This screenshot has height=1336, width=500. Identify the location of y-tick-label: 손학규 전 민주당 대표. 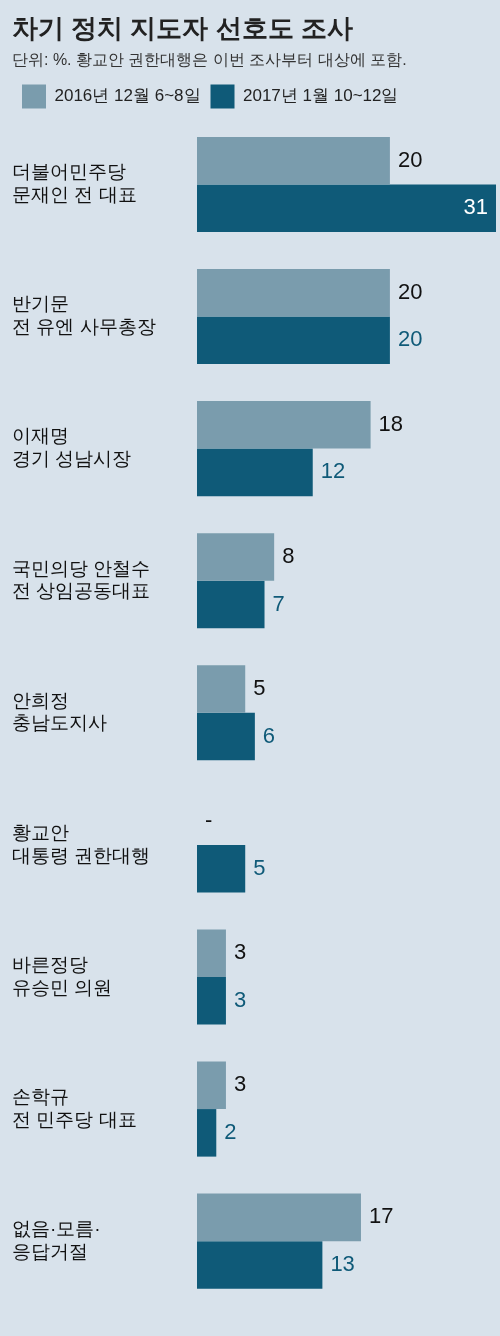
(74, 1107).